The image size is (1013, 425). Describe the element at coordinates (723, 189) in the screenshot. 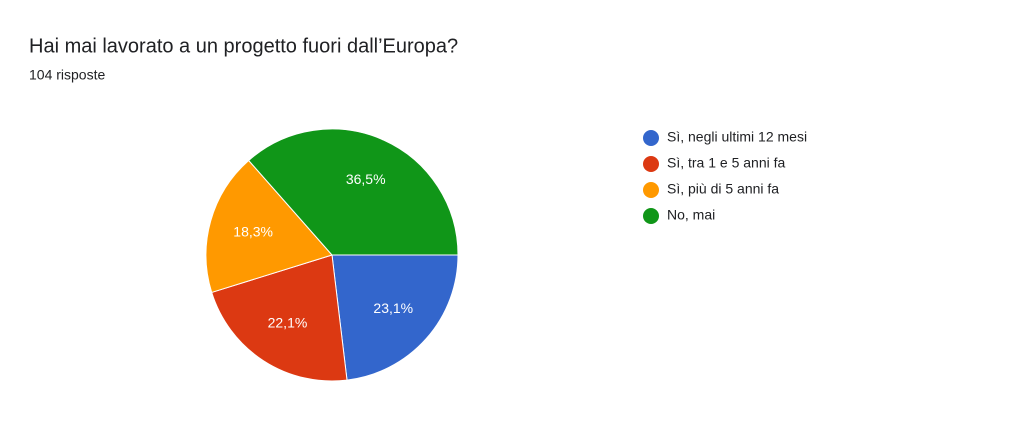

I see `legend-label: Sì, più di 5 anni fa` at that location.